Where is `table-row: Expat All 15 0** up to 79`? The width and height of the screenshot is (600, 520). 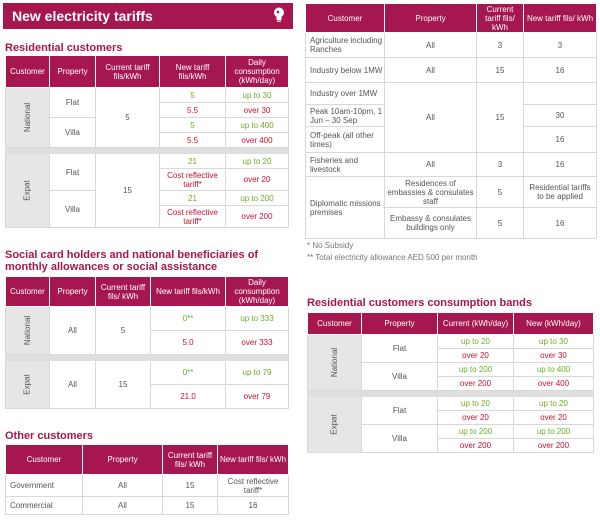 table-row: Expat All 15 0** up to 79 is located at coordinates (147, 384).